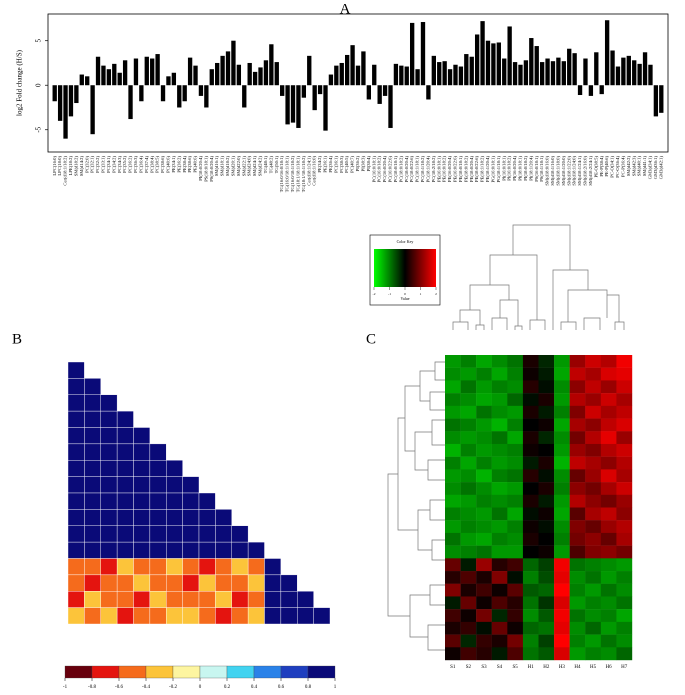 The width and height of the screenshot is (685, 695). What do you see at coordinates (562, 667) in the screenshot?
I see `column-label: H3` at bounding box center [562, 667].